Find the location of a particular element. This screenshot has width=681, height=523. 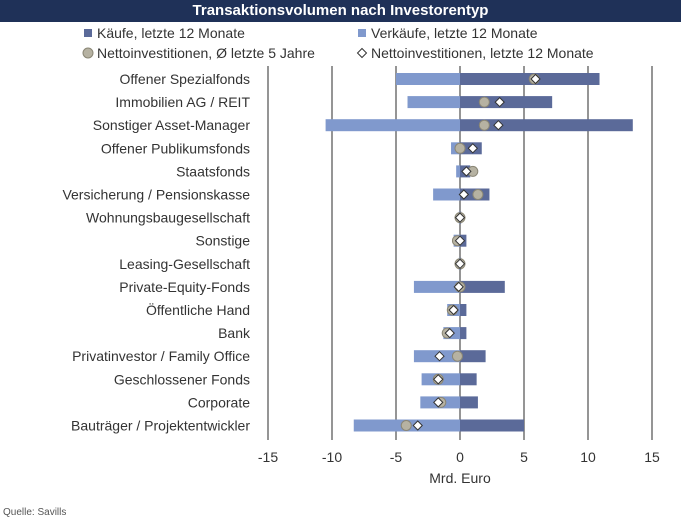

x-tick-label: 10 is located at coordinates (588, 457).